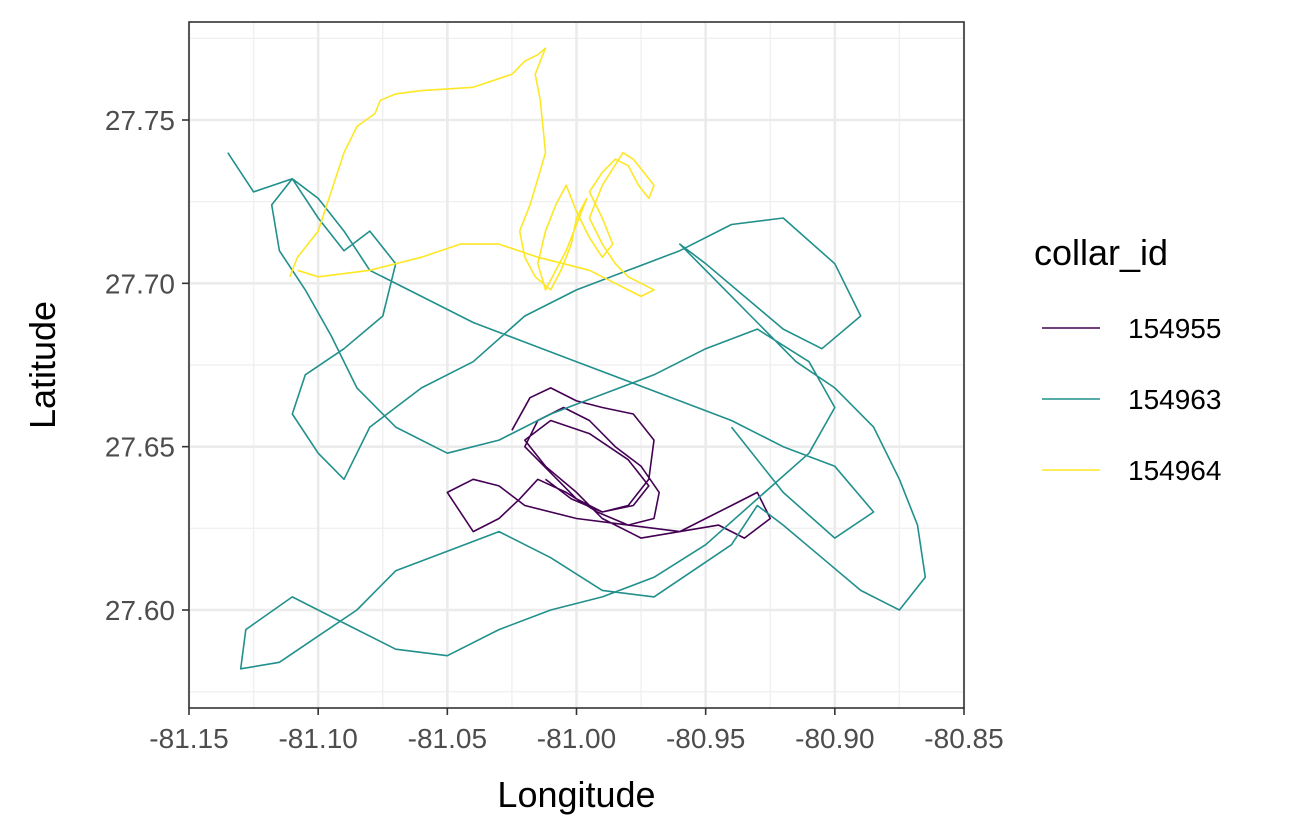 This screenshot has width=1297, height=840. What do you see at coordinates (1174, 328) in the screenshot?
I see `legend-label-154955: 154955` at bounding box center [1174, 328].